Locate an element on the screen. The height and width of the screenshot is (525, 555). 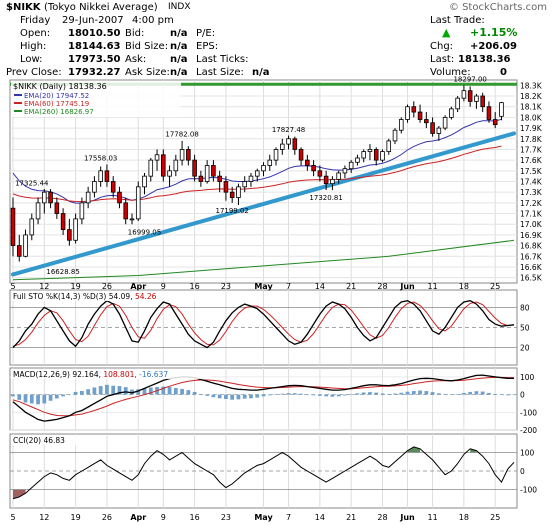
price-annotation: 17782.08 is located at coordinates (181, 135).